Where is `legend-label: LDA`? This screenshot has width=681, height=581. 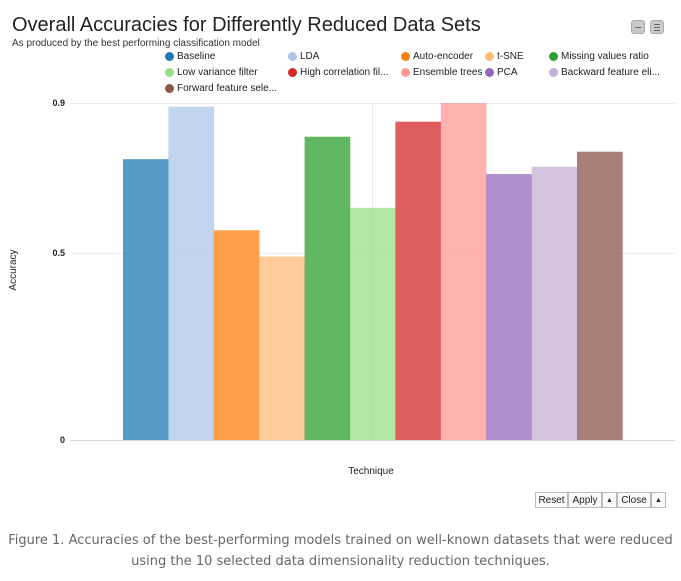 legend-label: LDA is located at coordinates (310, 56).